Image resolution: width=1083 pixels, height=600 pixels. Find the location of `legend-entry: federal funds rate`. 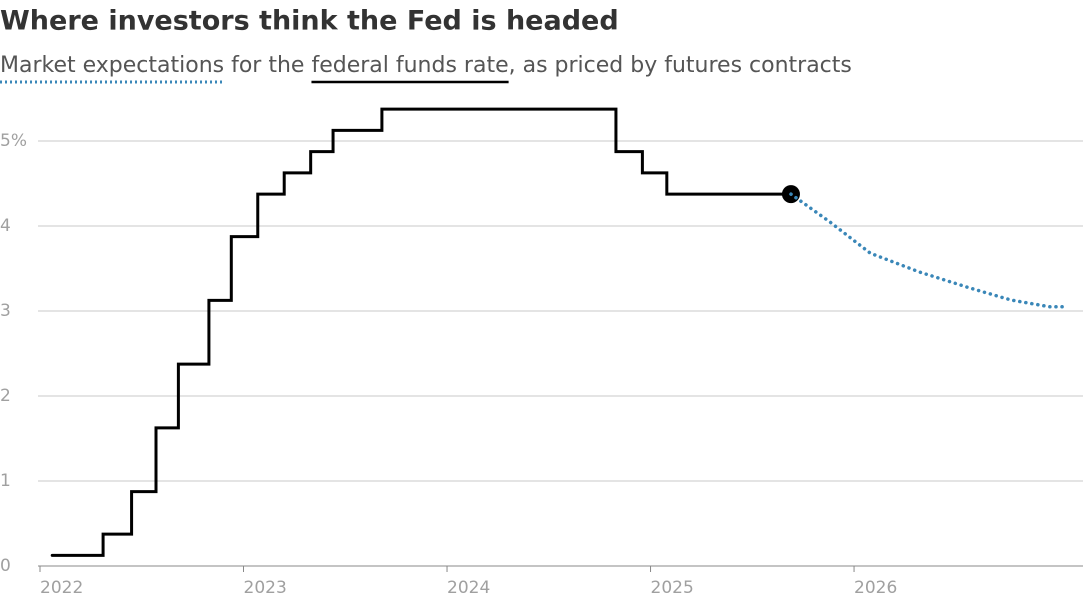

legend-entry: federal funds rate is located at coordinates (409, 65).